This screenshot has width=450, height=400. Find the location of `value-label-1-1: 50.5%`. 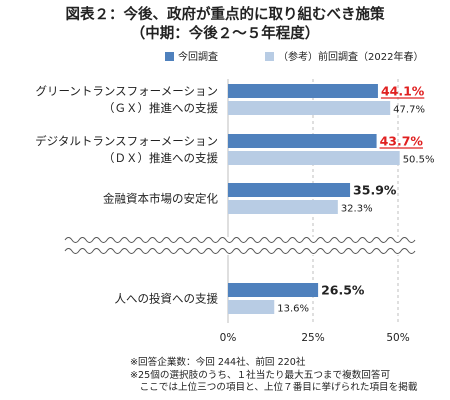

value-label-1-1: 50.5% is located at coordinates (419, 160).